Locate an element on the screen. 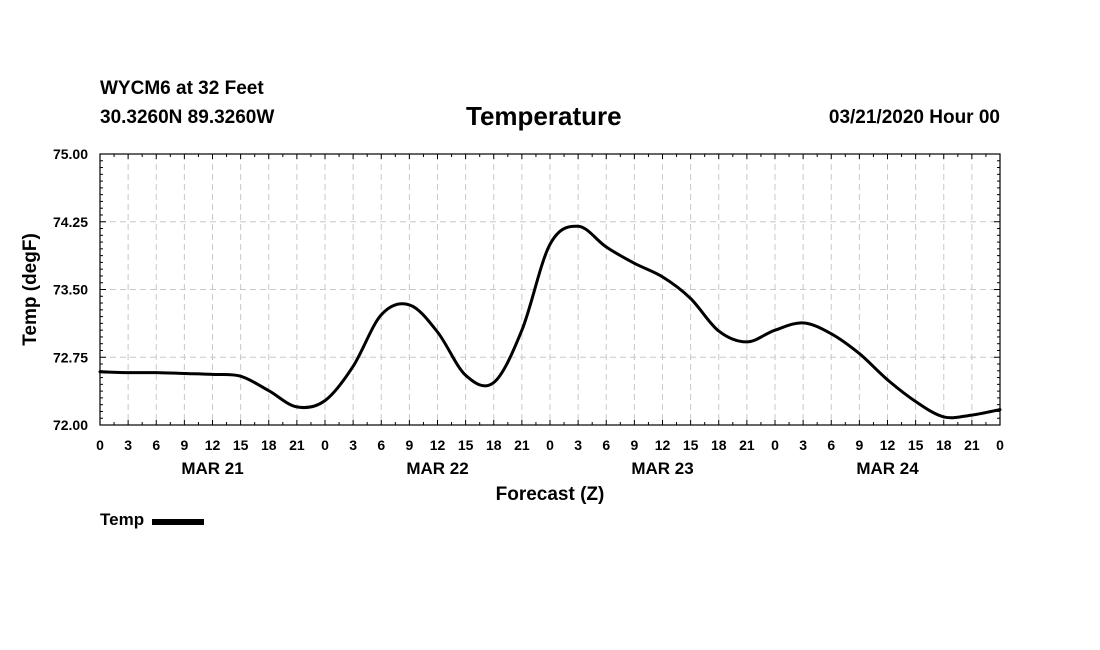 This screenshot has width=1100, height=650. y-tick-label: 75.00 is located at coordinates (70, 154).